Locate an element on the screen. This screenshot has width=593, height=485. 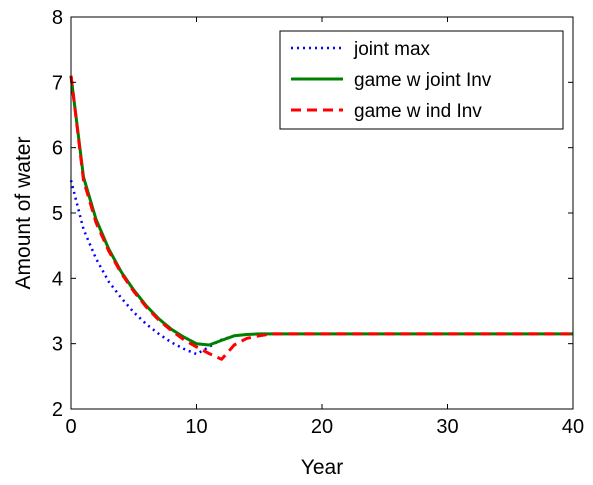
legend: joint max game w joint Inv game w ind Inv is located at coordinates (421, 80).